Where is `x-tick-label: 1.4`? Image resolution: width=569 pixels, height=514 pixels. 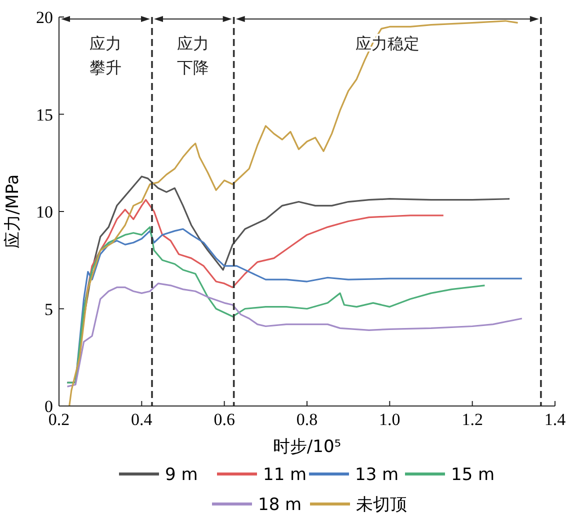
x-tick-label: 1.4 is located at coordinates (555, 419).